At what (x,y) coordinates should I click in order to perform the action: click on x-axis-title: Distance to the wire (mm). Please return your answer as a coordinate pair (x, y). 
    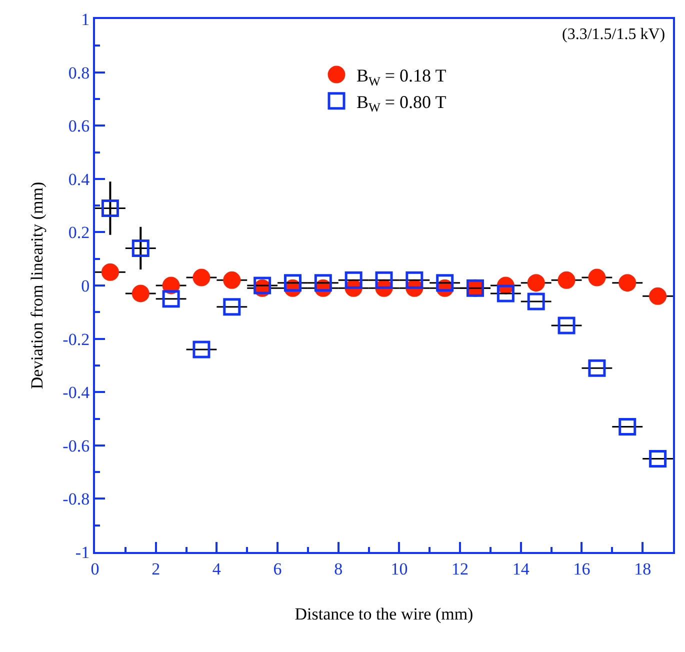
    Looking at the image, I should click on (384, 614).